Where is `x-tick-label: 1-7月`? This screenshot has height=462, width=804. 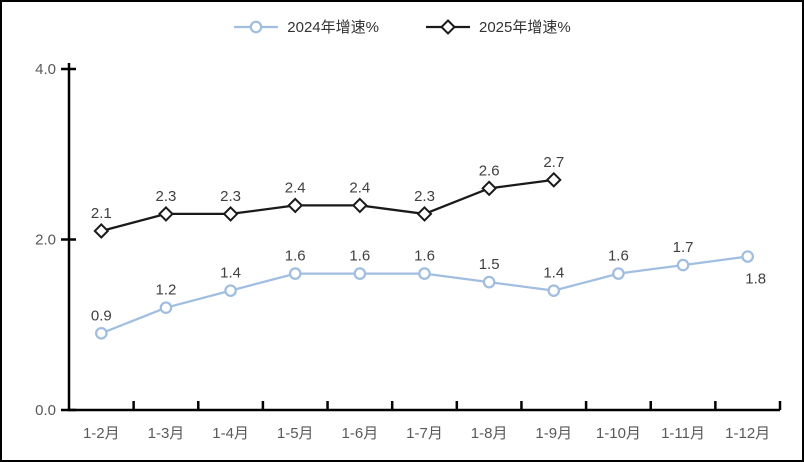
x-tick-label: 1-7月 is located at coordinates (424, 433).